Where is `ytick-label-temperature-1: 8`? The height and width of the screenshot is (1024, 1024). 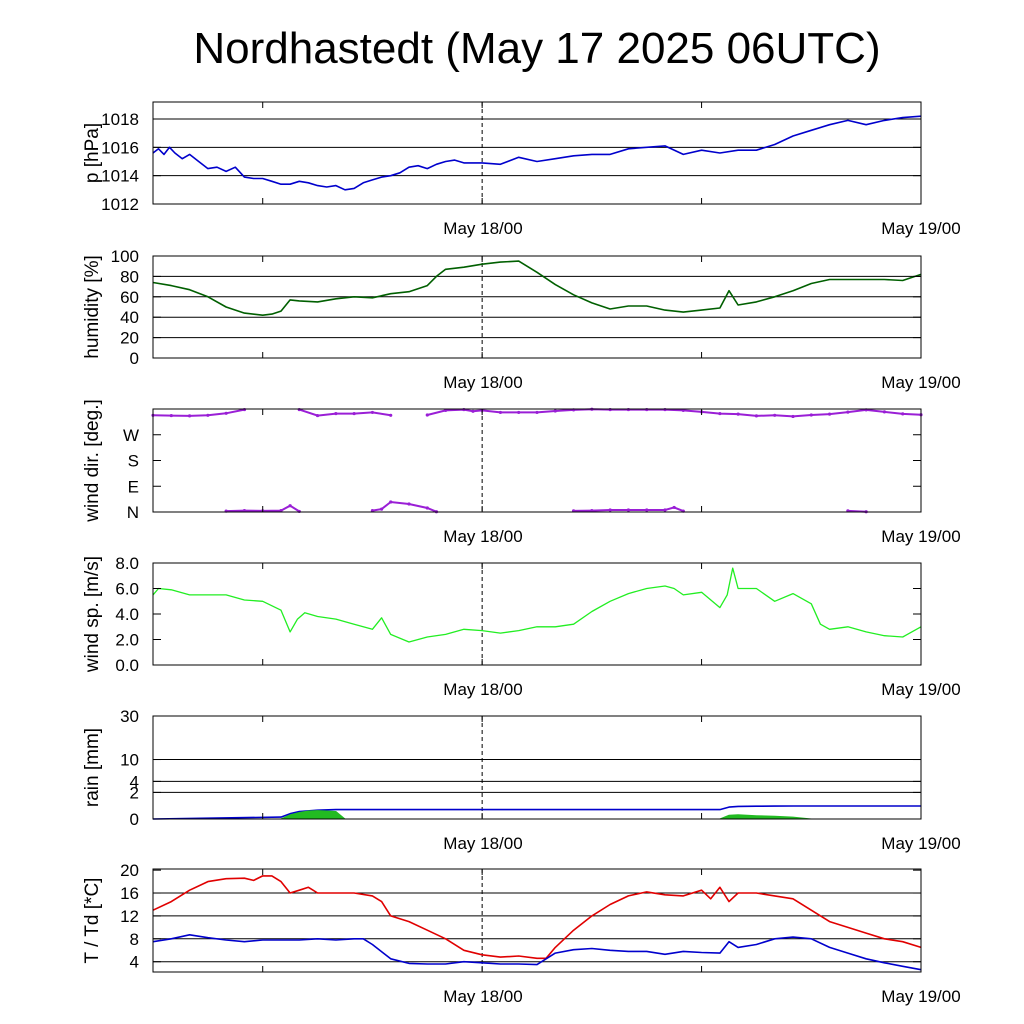 ytick-label-temperature-1: 8 is located at coordinates (134, 939).